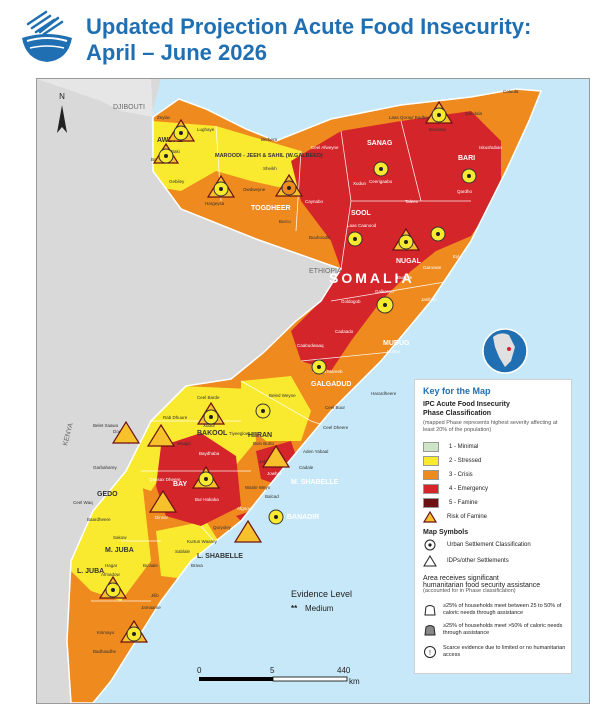 The width and height of the screenshot is (608, 721). Describe the element at coordinates (380, 143) in the screenshot. I see `region-label-sanag: SANAG` at that location.